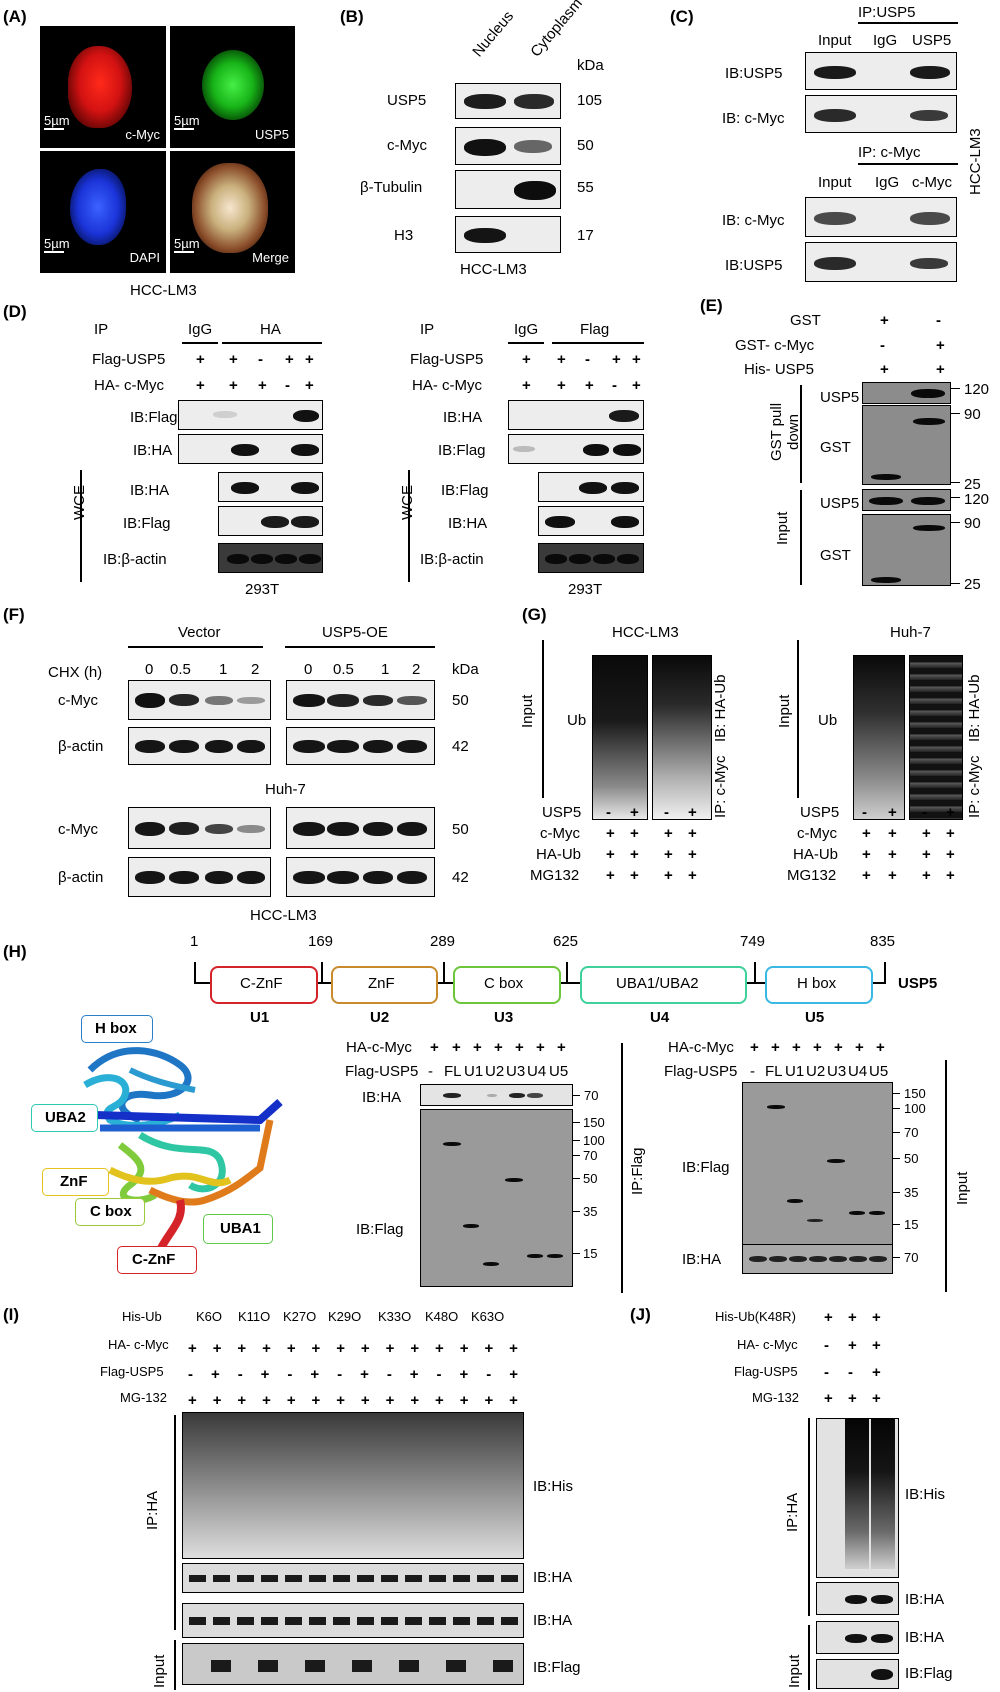  I want to click on kda-value: 55, so click(585, 187).